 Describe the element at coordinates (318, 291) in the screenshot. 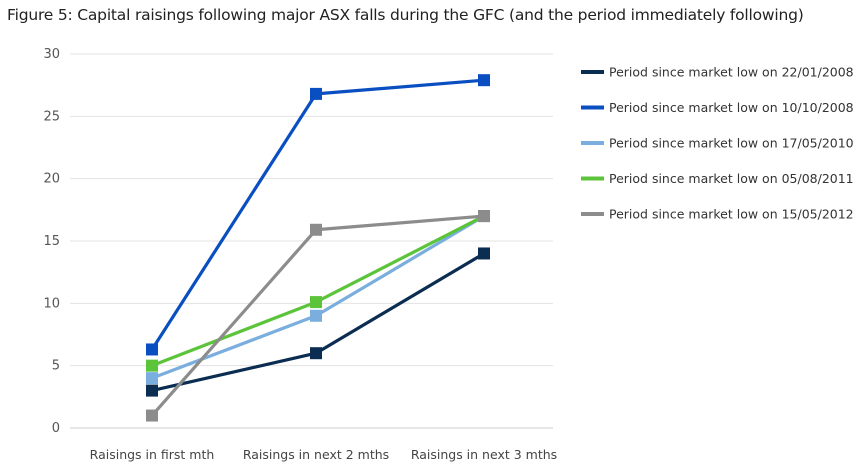

I see `series-line` at that location.